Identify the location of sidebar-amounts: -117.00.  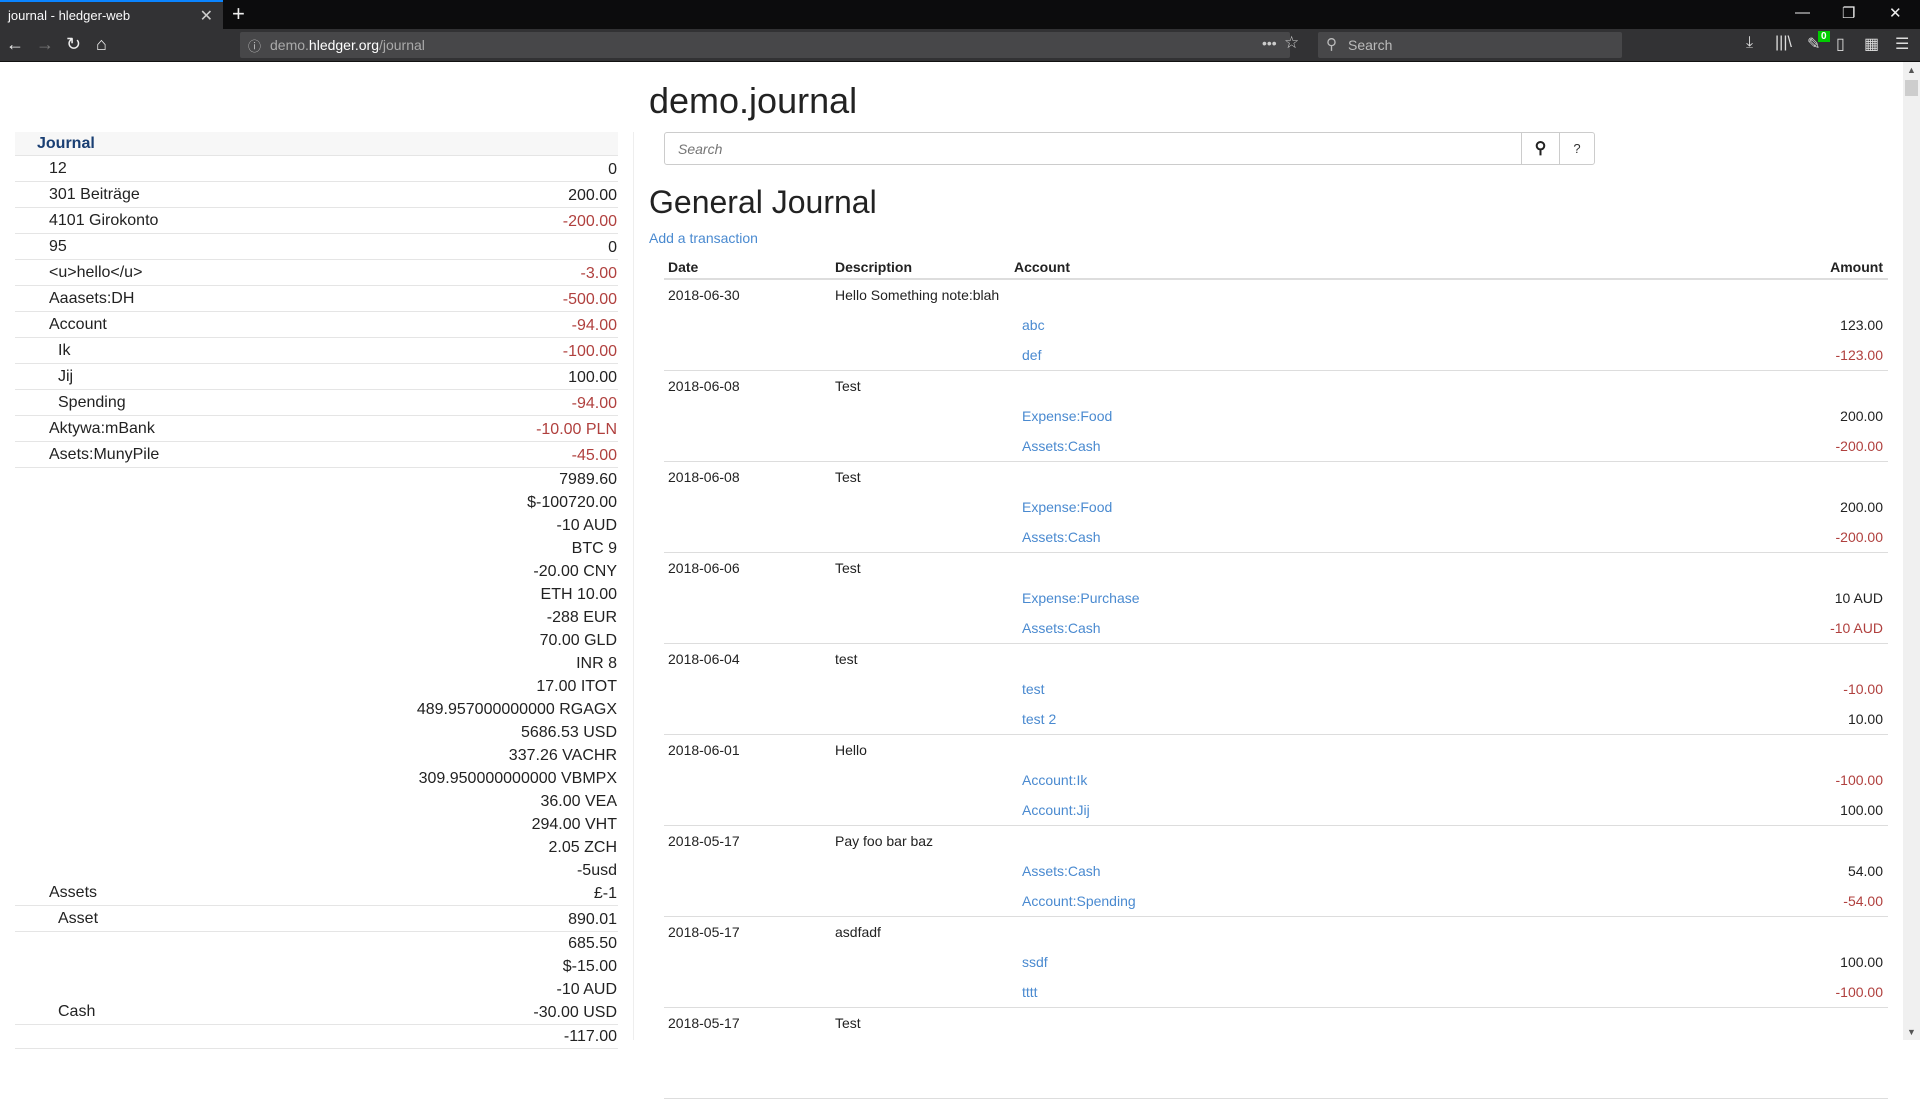
(590, 1036).